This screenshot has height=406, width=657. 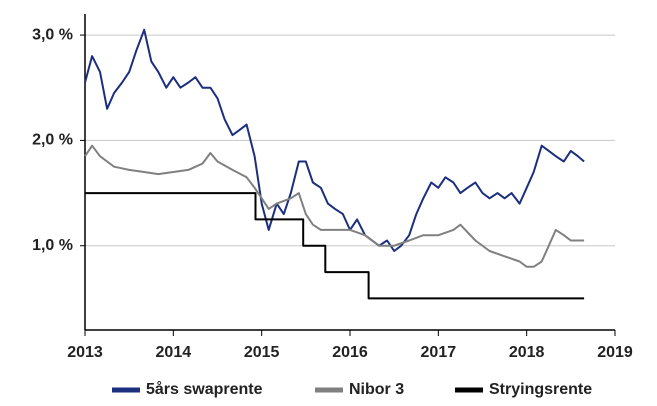 I want to click on y-tick-label: 3,0 %, so click(x=52, y=34).